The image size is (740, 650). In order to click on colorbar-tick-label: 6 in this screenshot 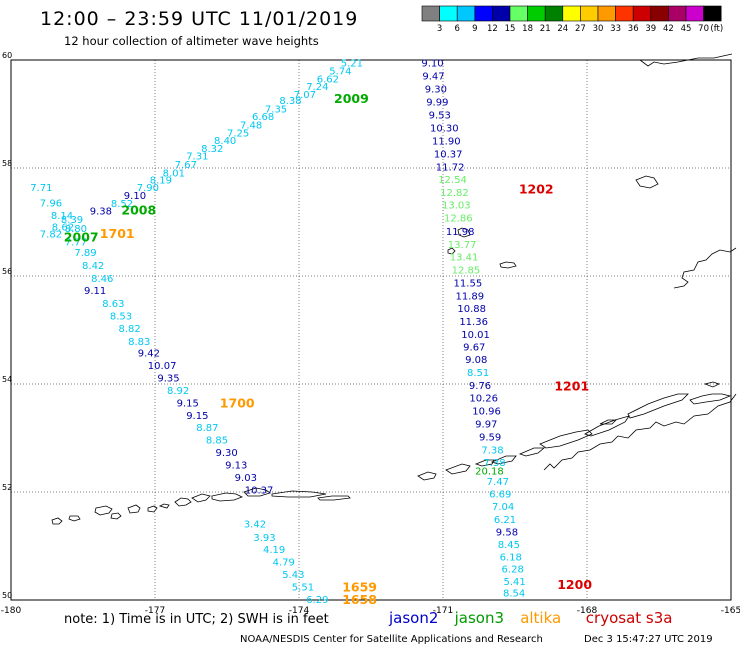, I will do `click(456, 29)`.